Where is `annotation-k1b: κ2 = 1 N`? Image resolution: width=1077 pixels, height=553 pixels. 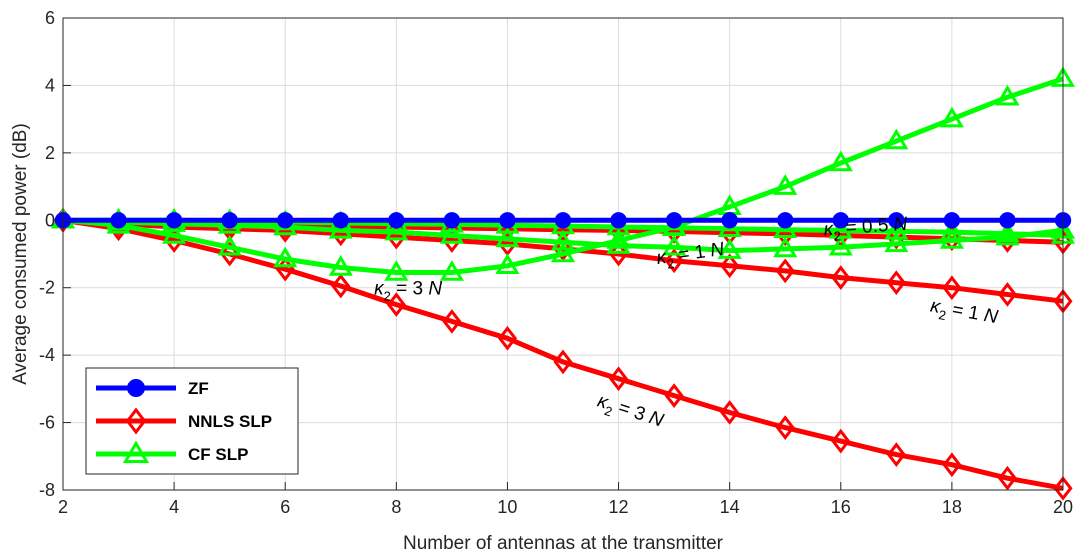
annotation-k1b: κ2 = 1 N is located at coordinates (964, 314).